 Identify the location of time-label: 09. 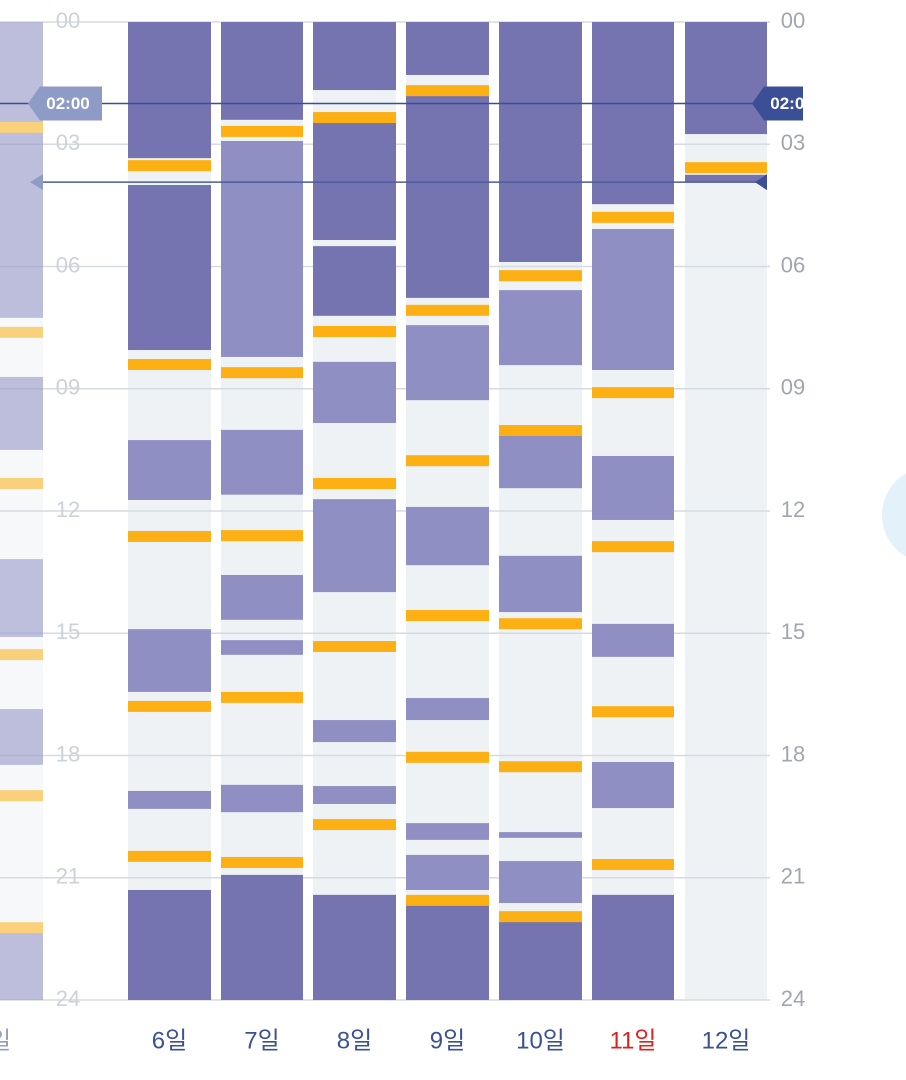
(68, 387).